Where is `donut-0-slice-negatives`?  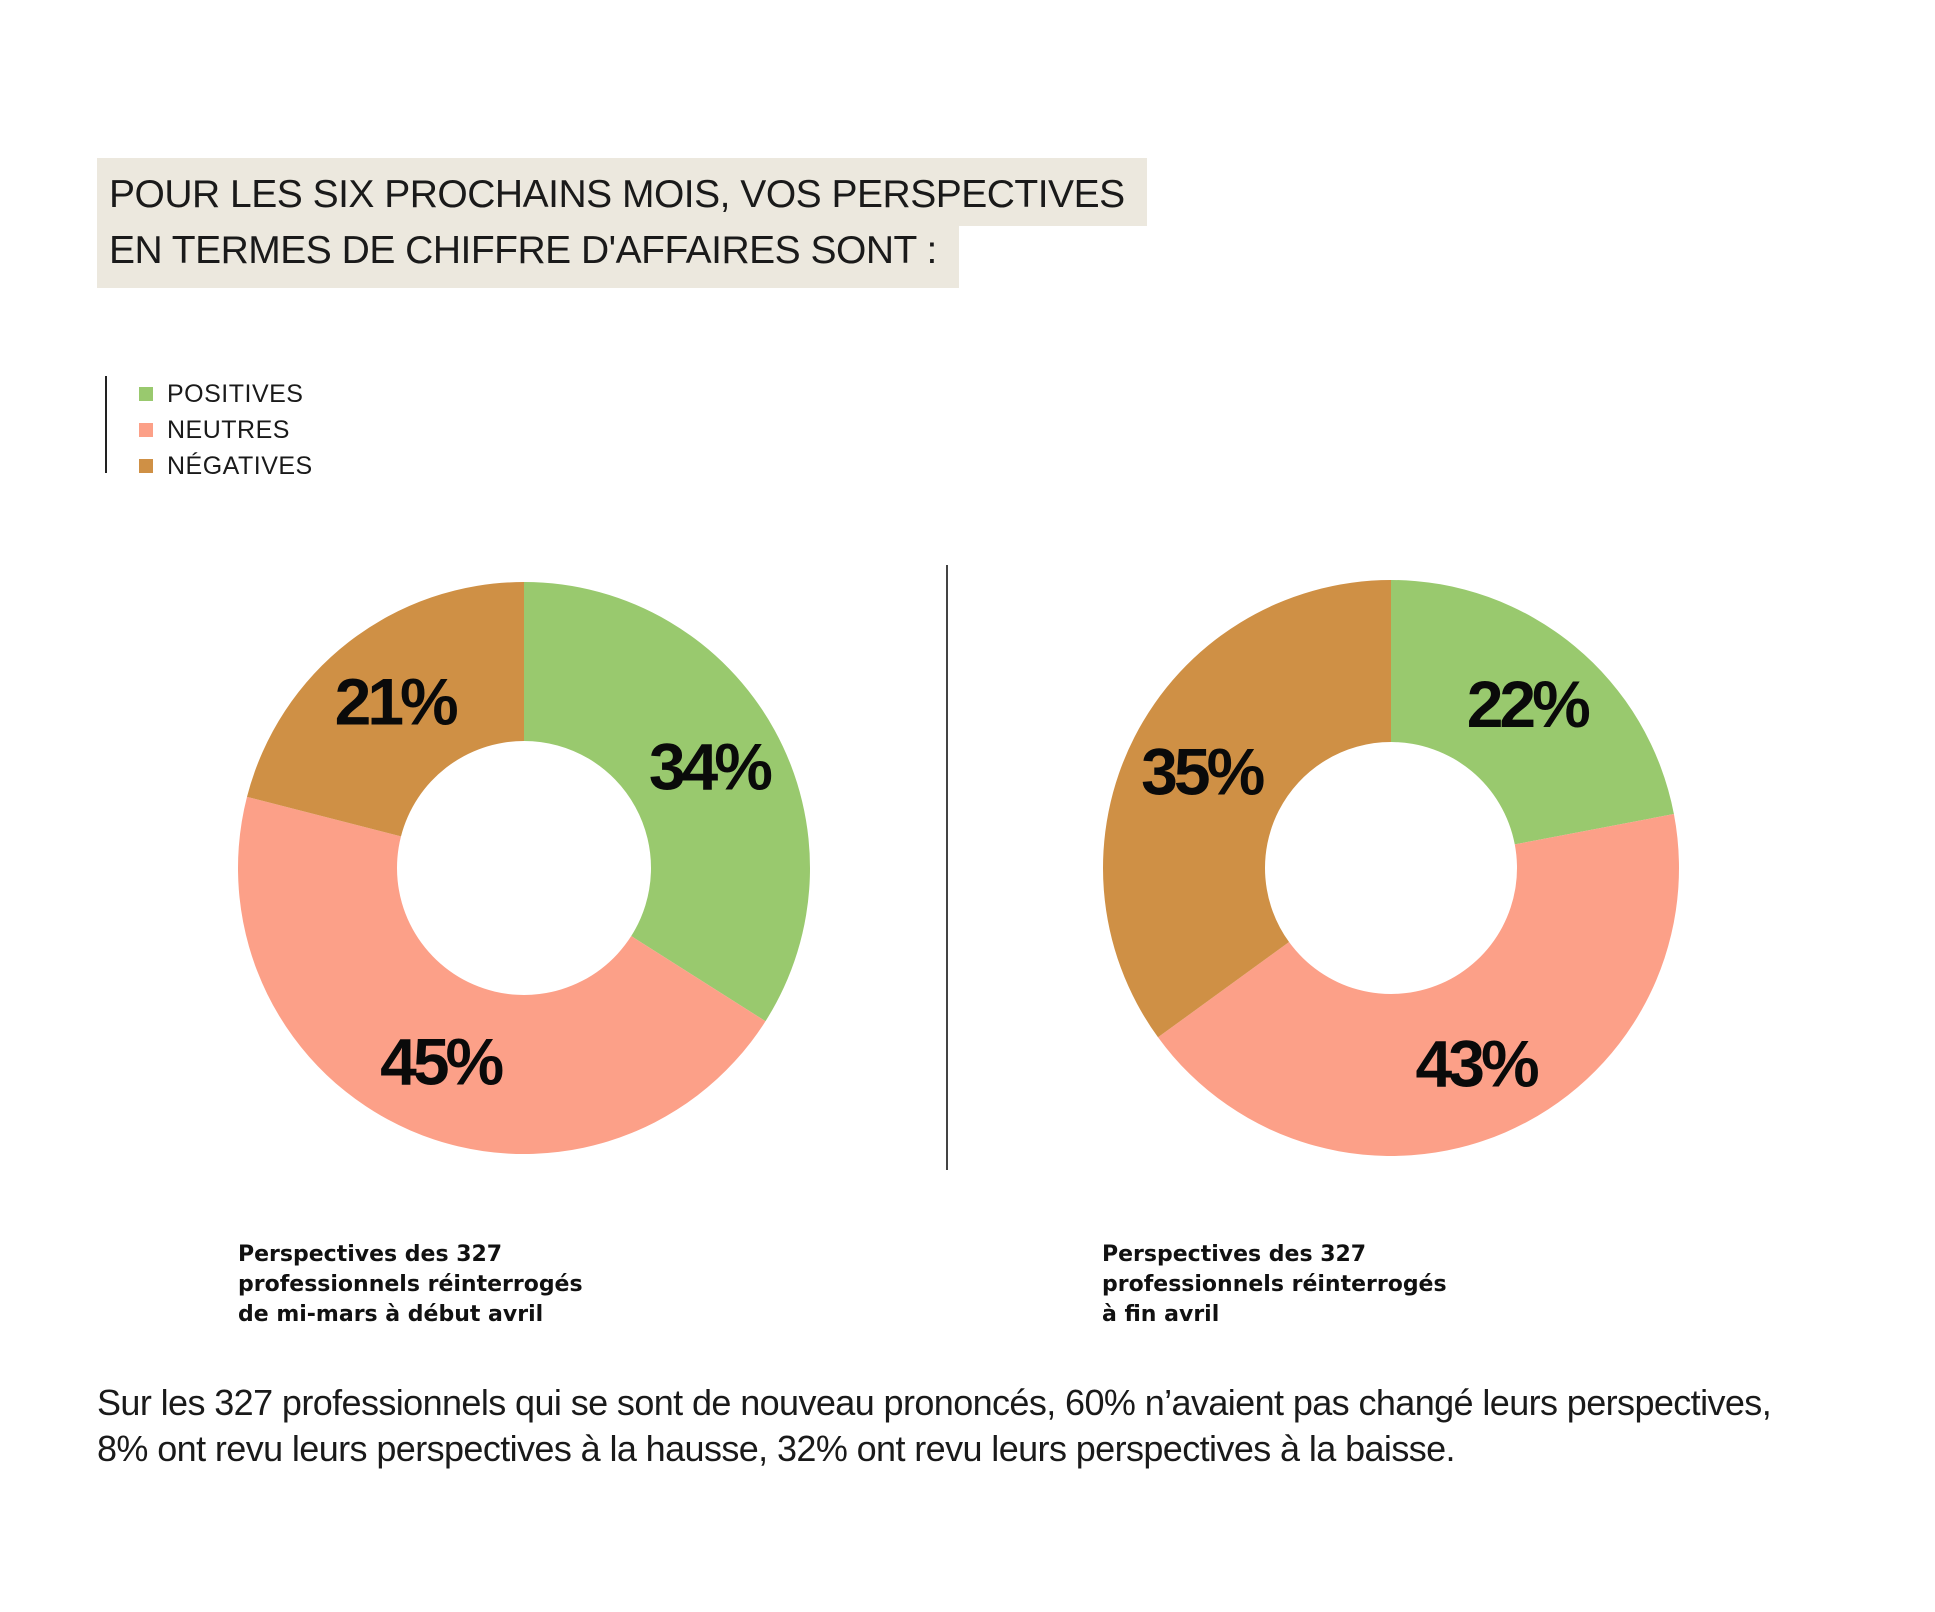 donut-0-slice-negatives is located at coordinates (385, 709).